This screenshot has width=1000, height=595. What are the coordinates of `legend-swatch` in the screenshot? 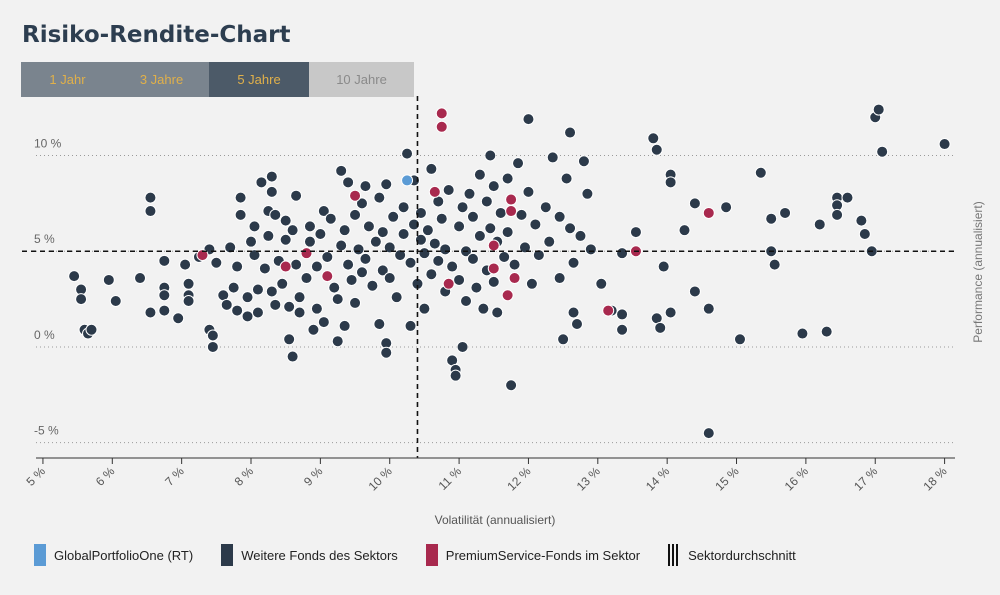 It's located at (40, 555).